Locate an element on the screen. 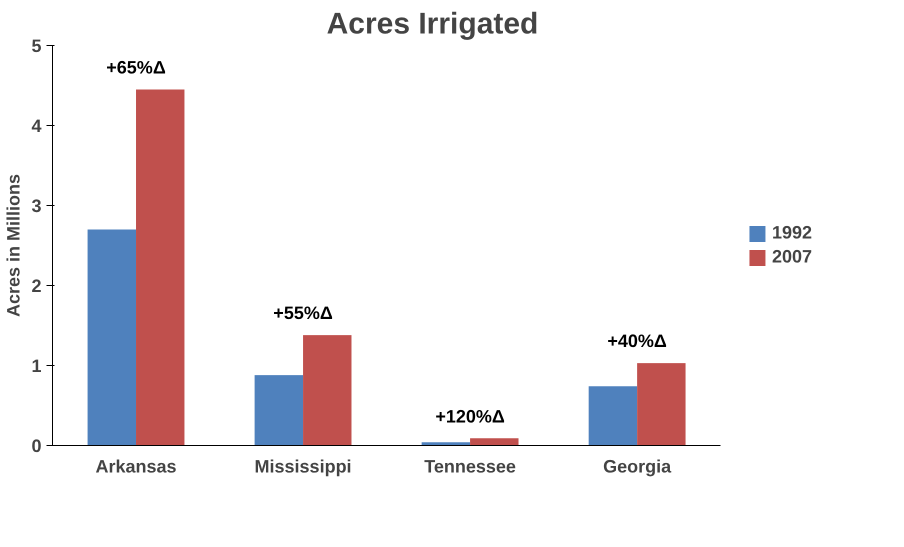 The image size is (904, 547). y-tick-label: 0 is located at coordinates (36, 446).